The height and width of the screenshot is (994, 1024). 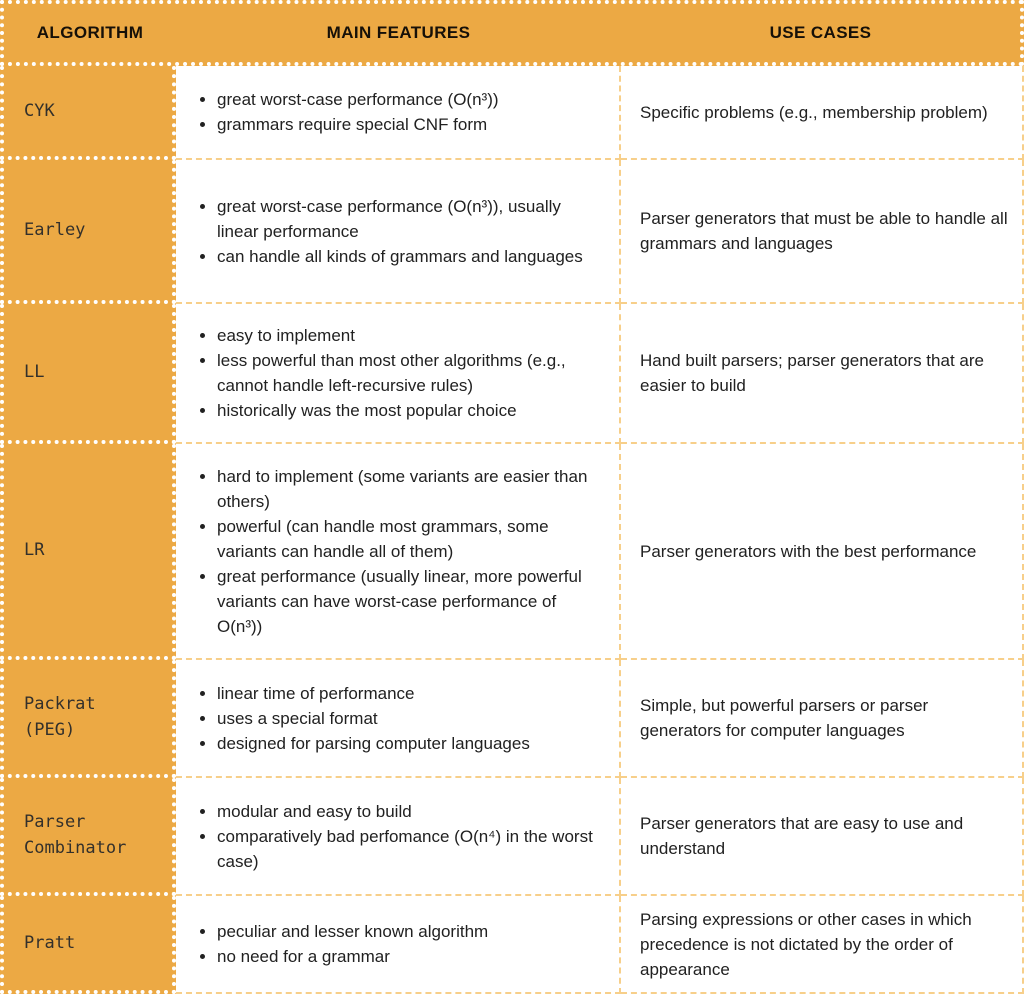 What do you see at coordinates (88, 552) in the screenshot?
I see `algorithm-cell: LR` at bounding box center [88, 552].